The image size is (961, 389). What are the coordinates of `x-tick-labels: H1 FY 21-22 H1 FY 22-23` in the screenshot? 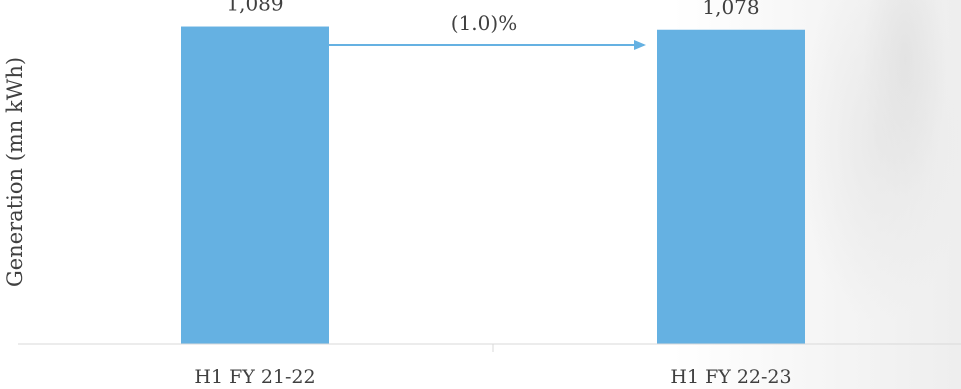 It's located at (492, 377).